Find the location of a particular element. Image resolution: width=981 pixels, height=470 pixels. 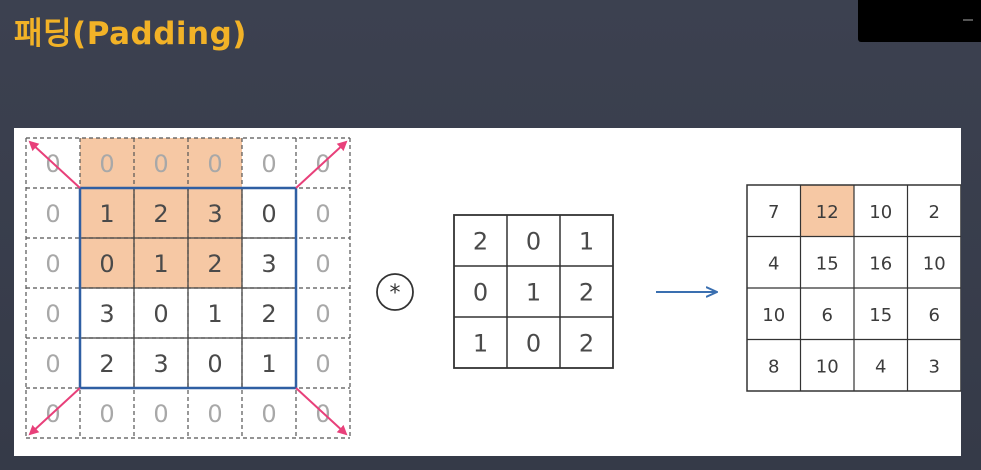

output-cell: 8 is located at coordinates (773, 366).